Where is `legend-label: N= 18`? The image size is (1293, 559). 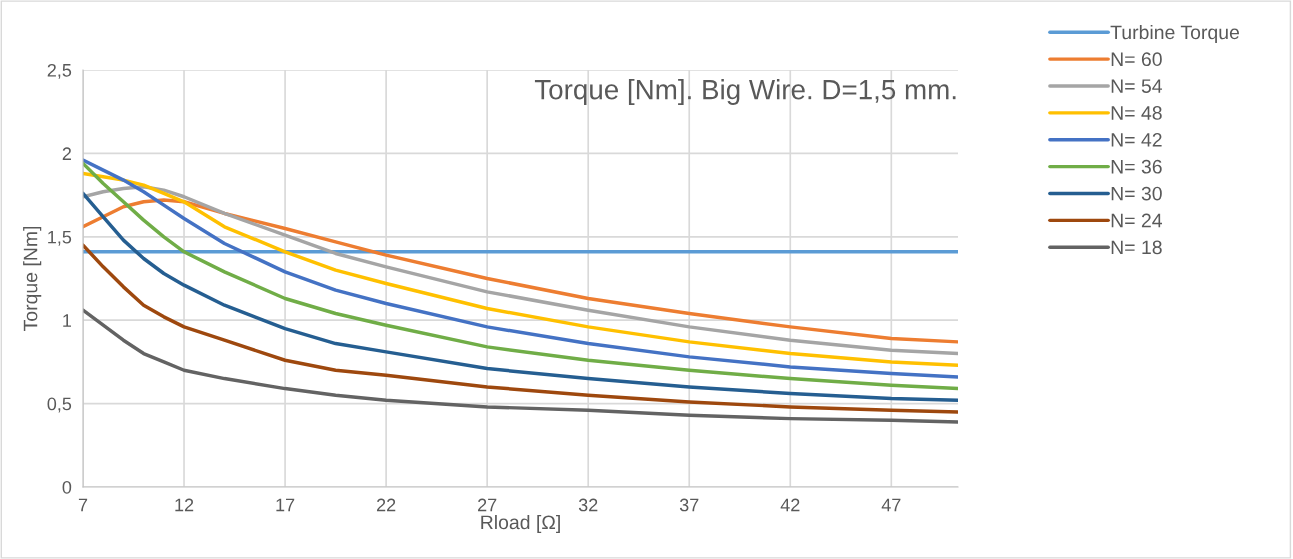 legend-label: N= 18 is located at coordinates (1136, 247).